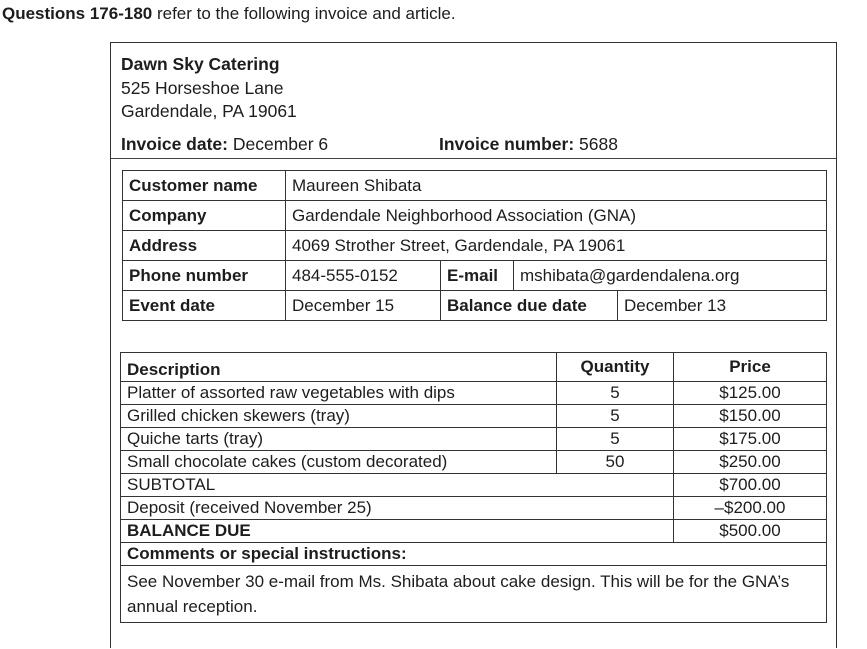 This screenshot has height=649, width=867. I want to click on item-description: Quiche tarts (tray), so click(338, 439).